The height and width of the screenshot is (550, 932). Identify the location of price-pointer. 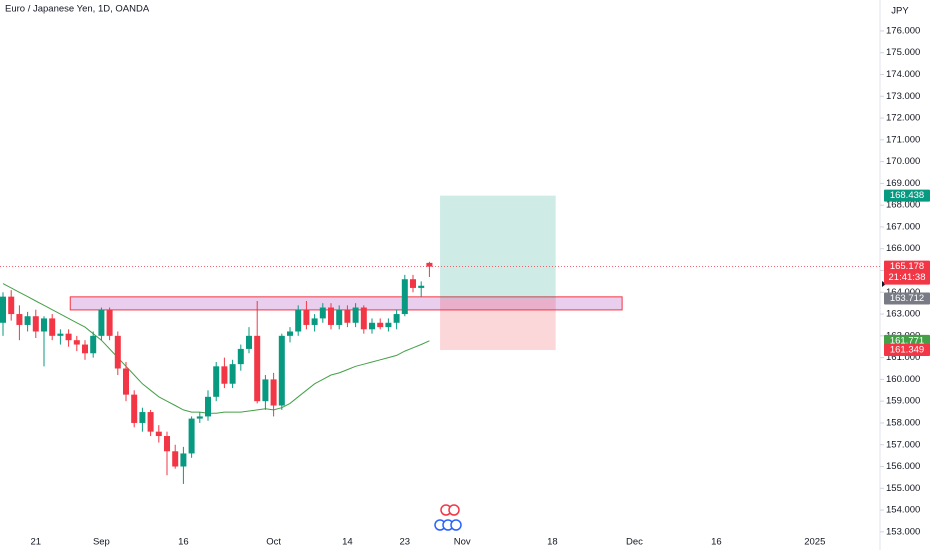
(884, 284).